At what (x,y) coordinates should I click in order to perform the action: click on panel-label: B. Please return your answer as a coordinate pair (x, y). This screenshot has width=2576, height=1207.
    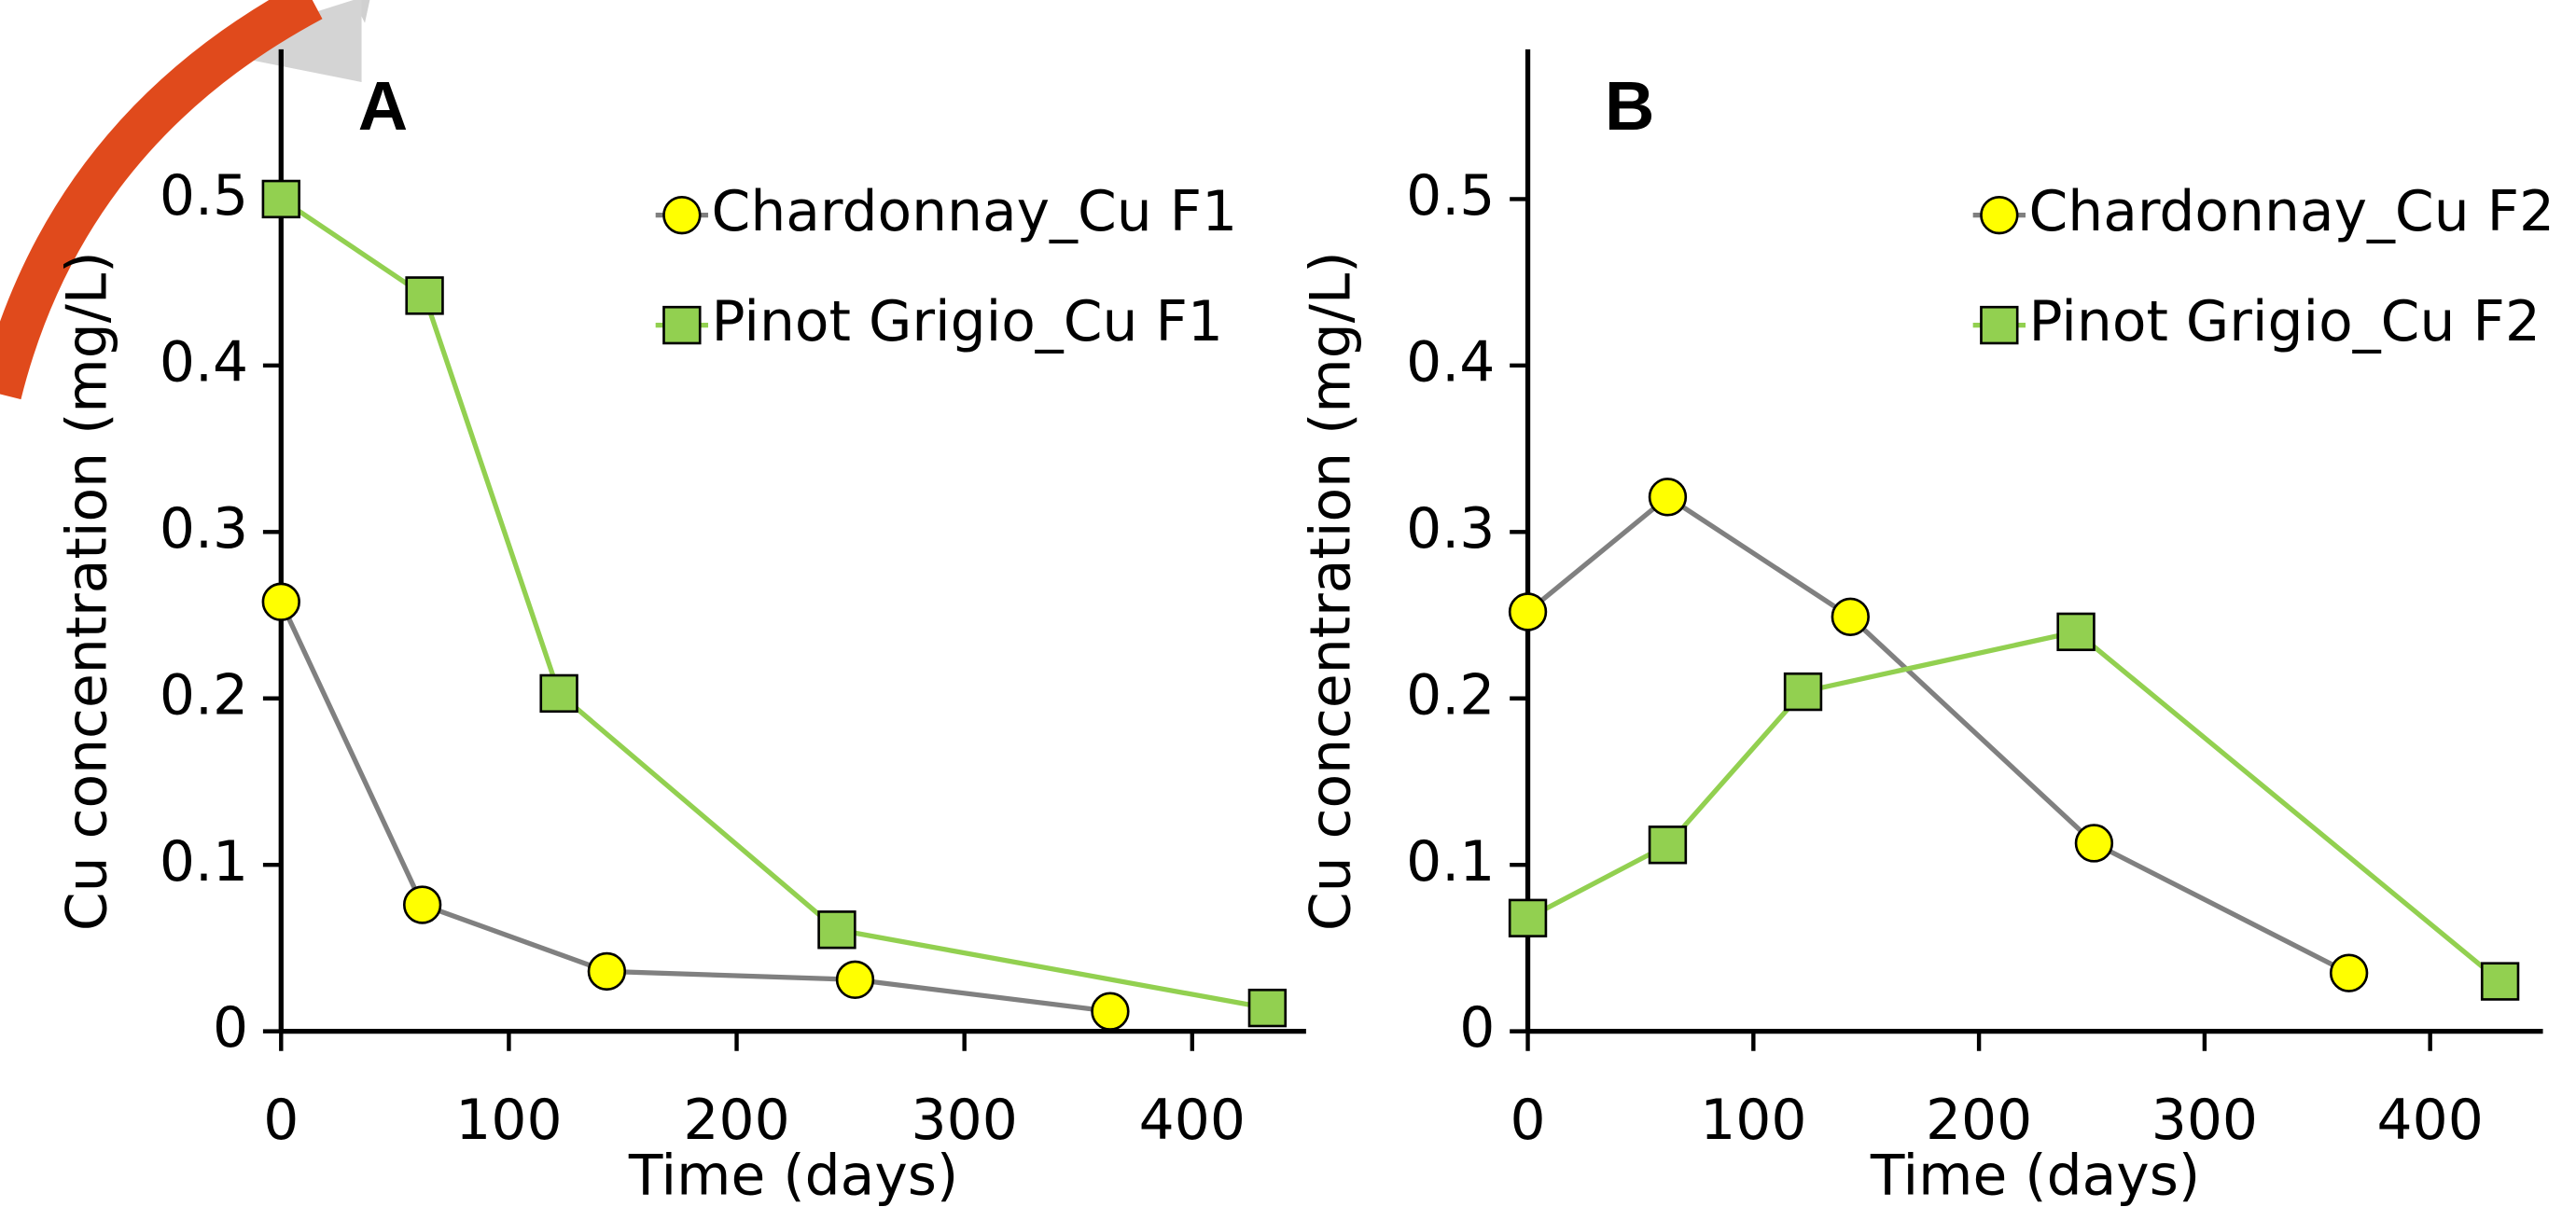
    Looking at the image, I should click on (1630, 106).